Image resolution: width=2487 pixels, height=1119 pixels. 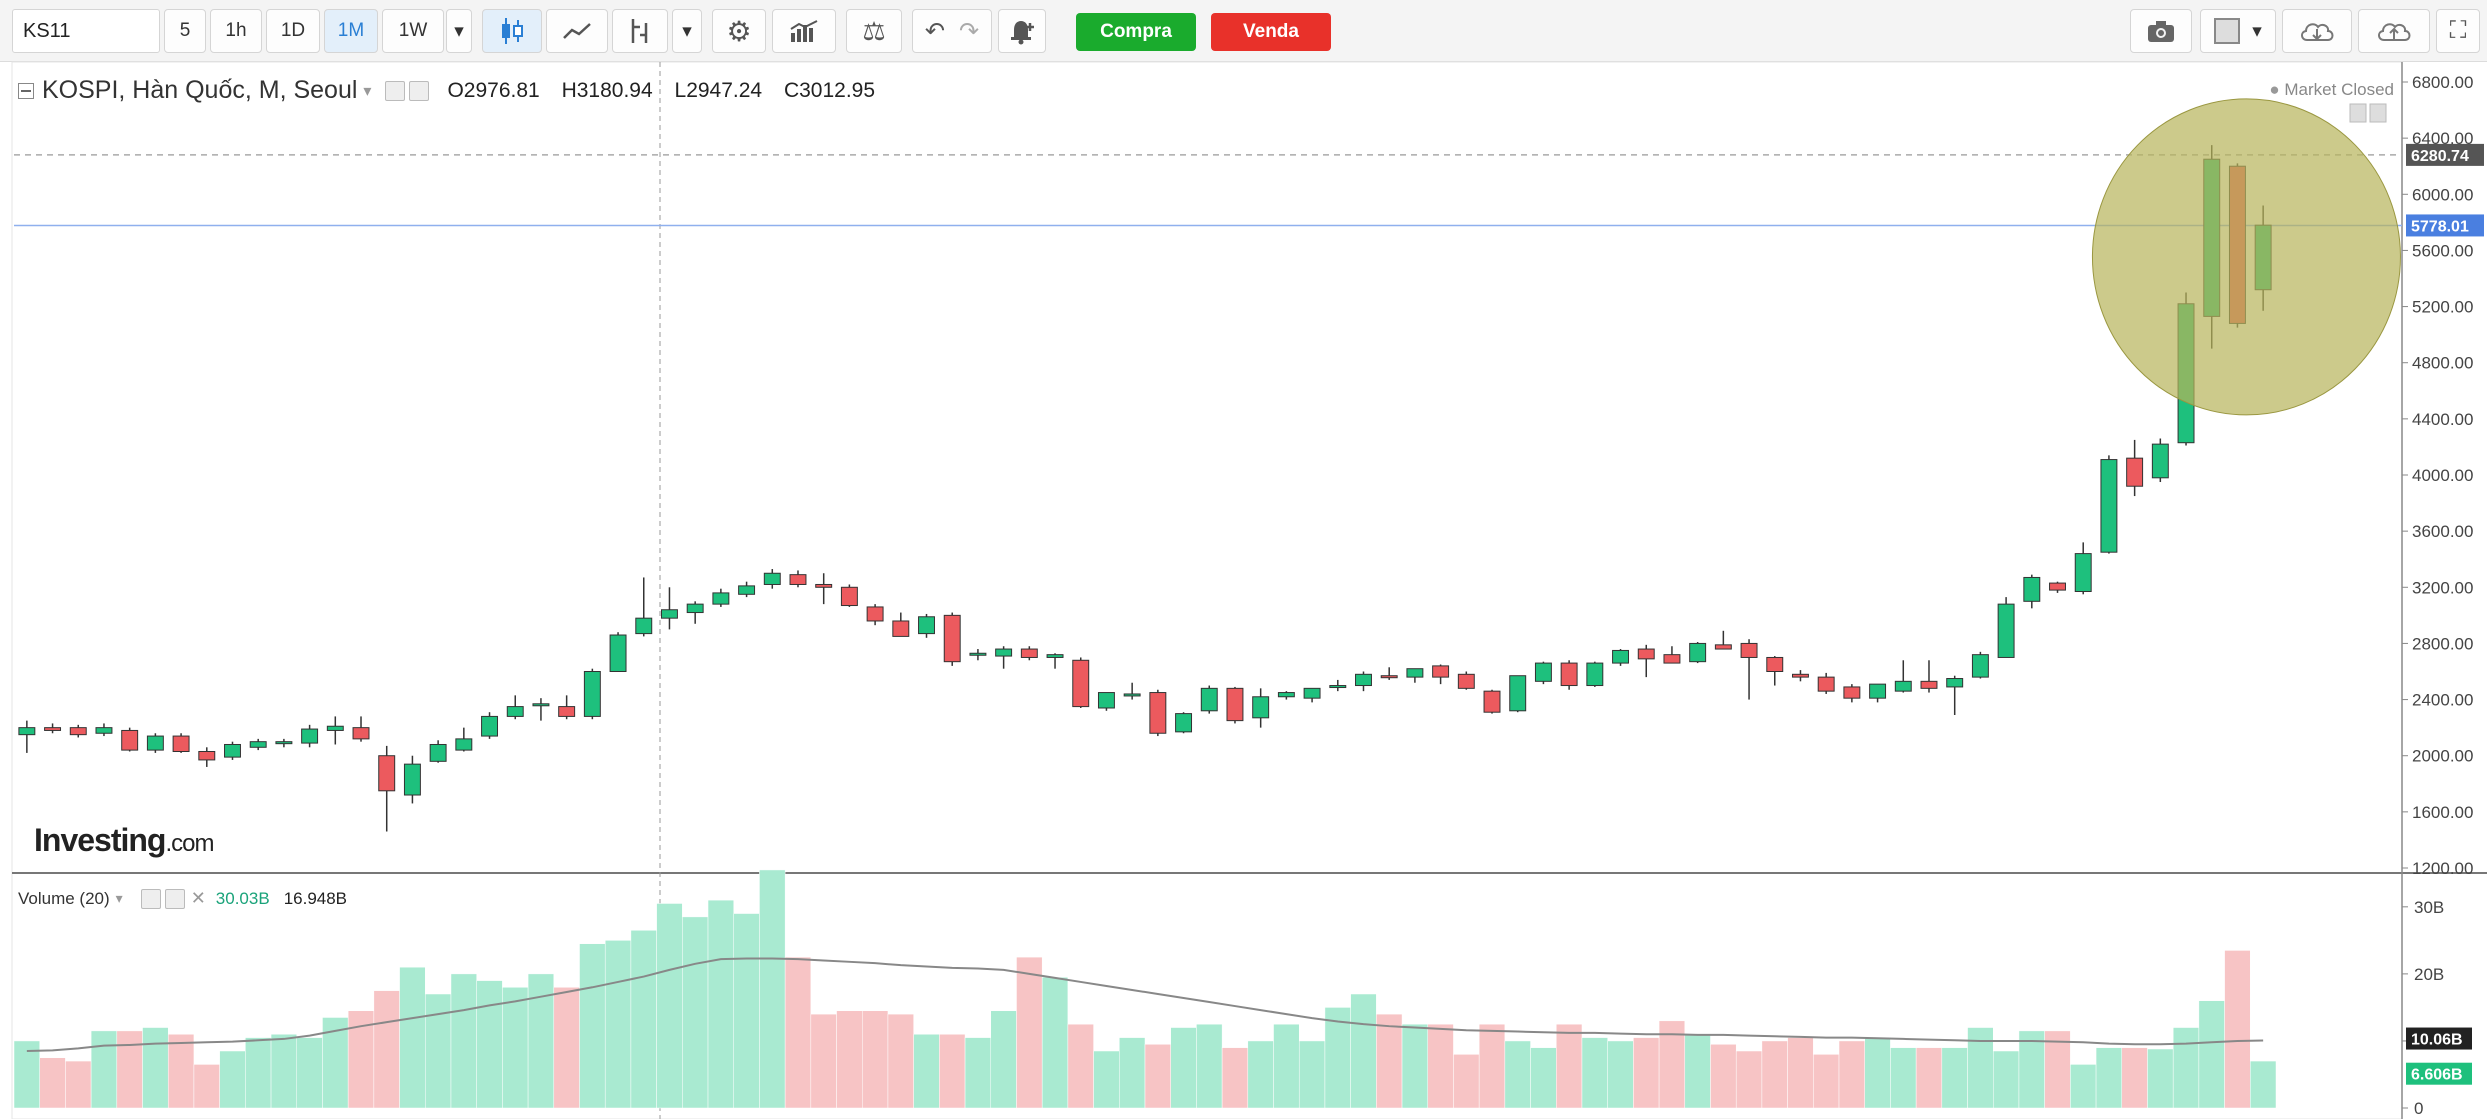 What do you see at coordinates (185, 31) in the screenshot?
I see `interval-5-button: 5` at bounding box center [185, 31].